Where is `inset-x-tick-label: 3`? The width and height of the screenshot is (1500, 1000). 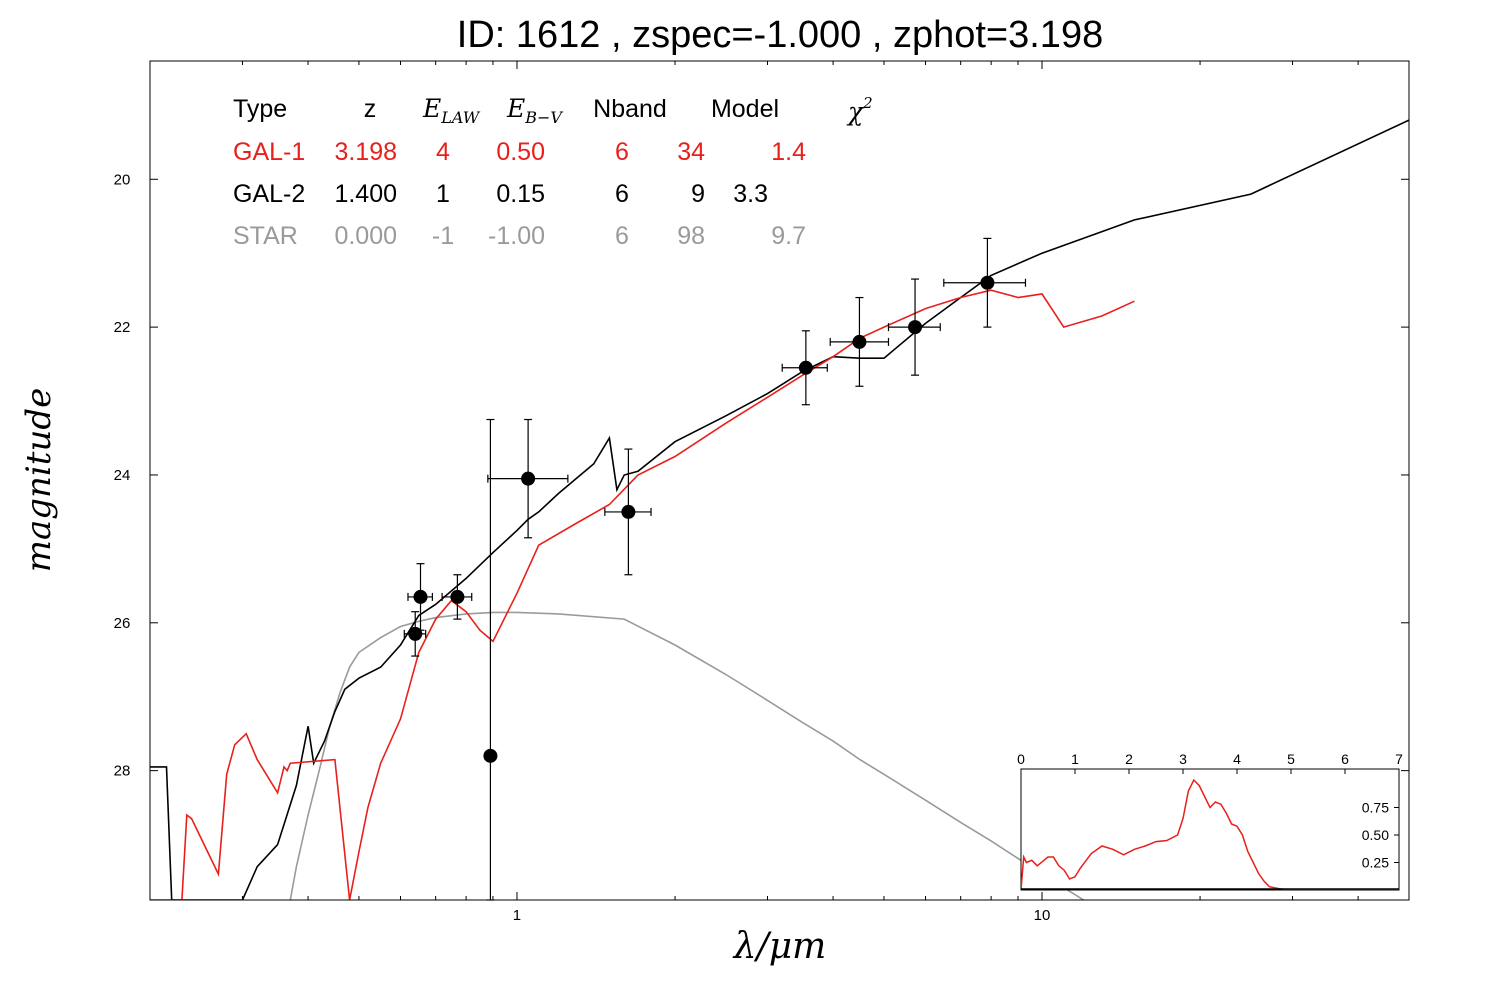
inset-x-tick-label: 3 is located at coordinates (1183, 759).